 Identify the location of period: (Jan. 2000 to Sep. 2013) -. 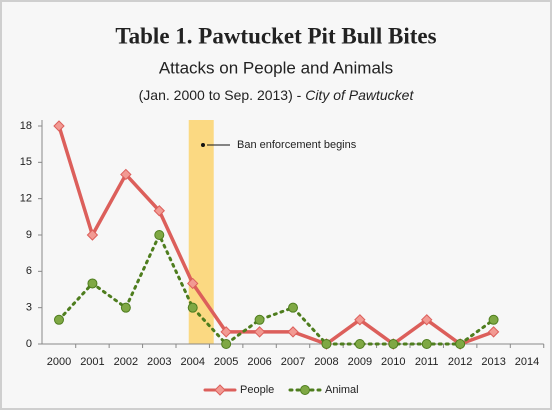
(222, 95).